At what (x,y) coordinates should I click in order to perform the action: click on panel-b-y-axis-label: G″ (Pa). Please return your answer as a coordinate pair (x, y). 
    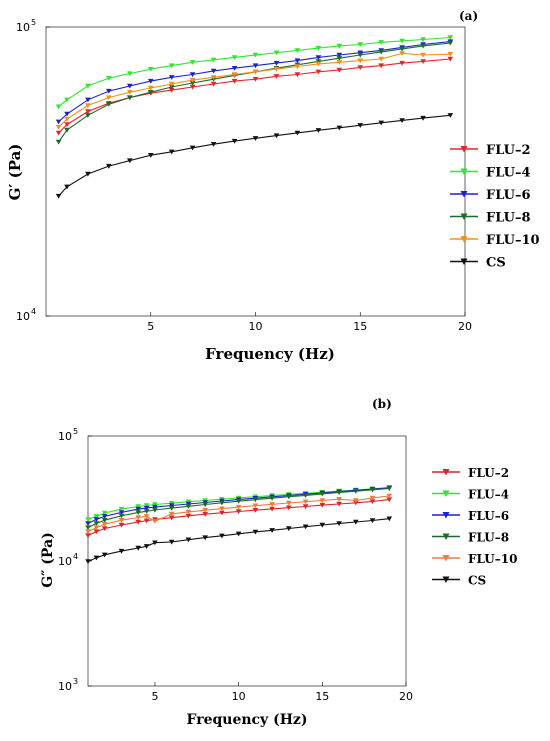
    Looking at the image, I should click on (48, 560).